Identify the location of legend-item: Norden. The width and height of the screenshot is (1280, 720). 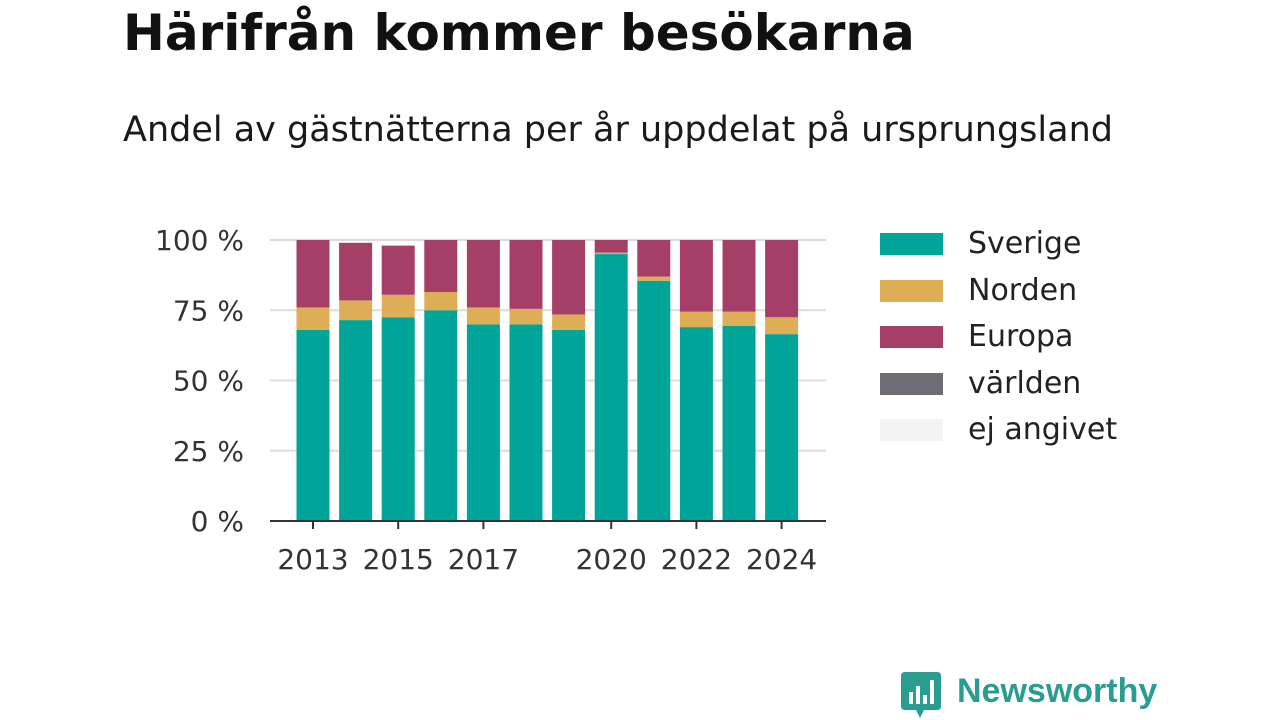
(1030, 291).